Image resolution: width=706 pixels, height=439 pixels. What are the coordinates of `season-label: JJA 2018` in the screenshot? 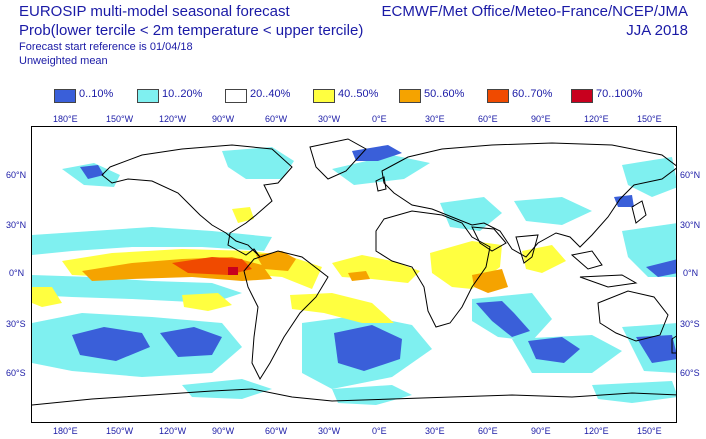 It's located at (657, 30).